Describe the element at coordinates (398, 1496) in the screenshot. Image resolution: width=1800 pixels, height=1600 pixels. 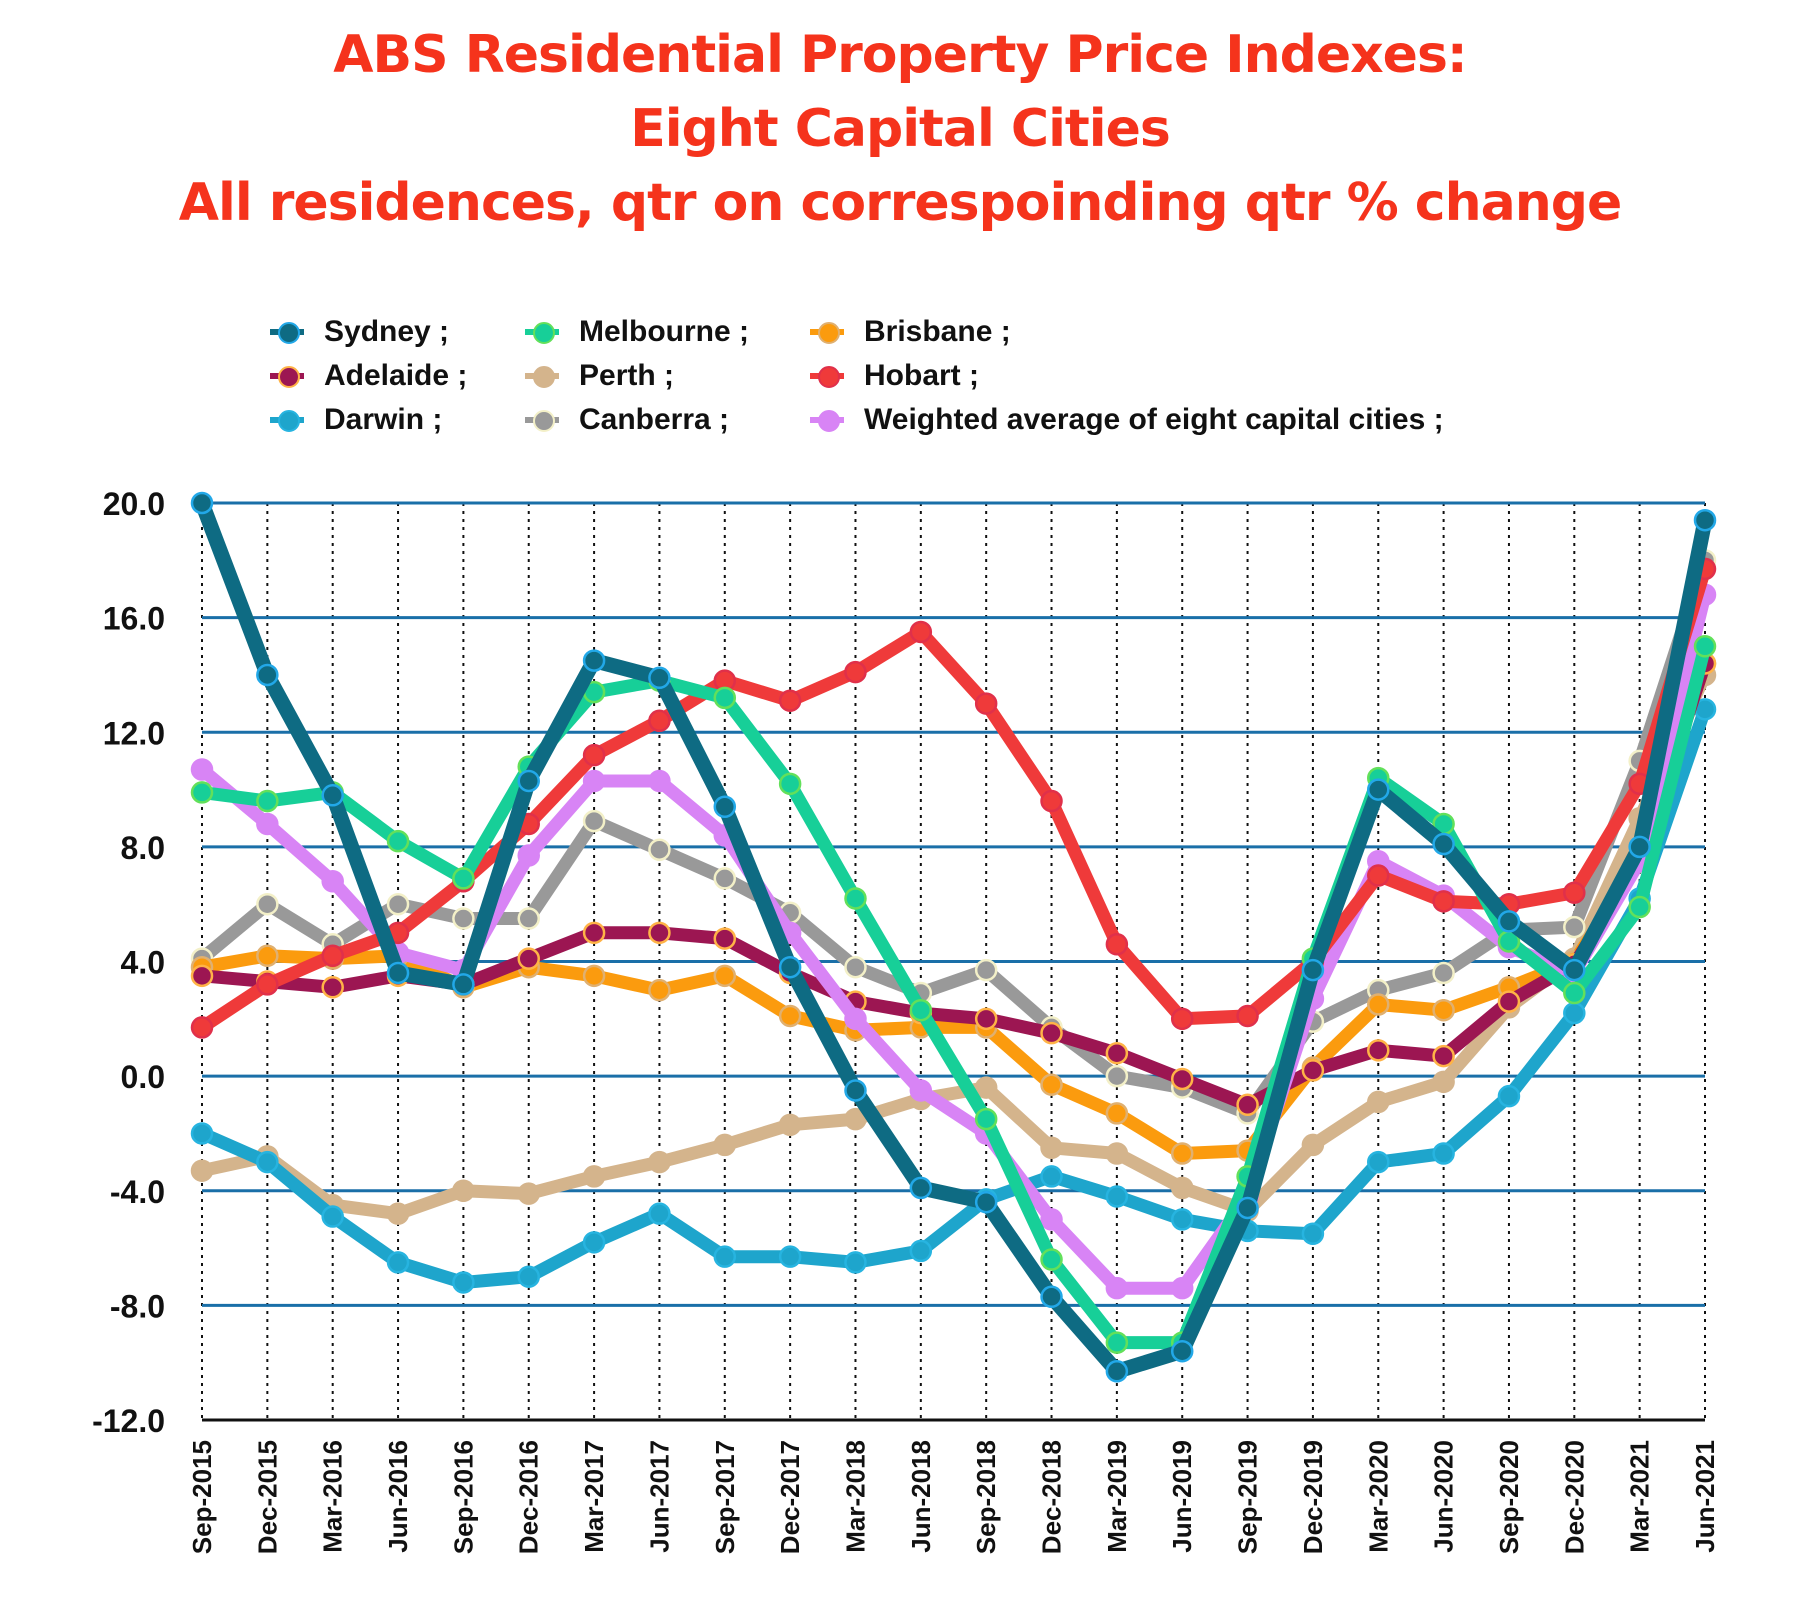
I see `x-tick-label: Jun-2016` at that location.